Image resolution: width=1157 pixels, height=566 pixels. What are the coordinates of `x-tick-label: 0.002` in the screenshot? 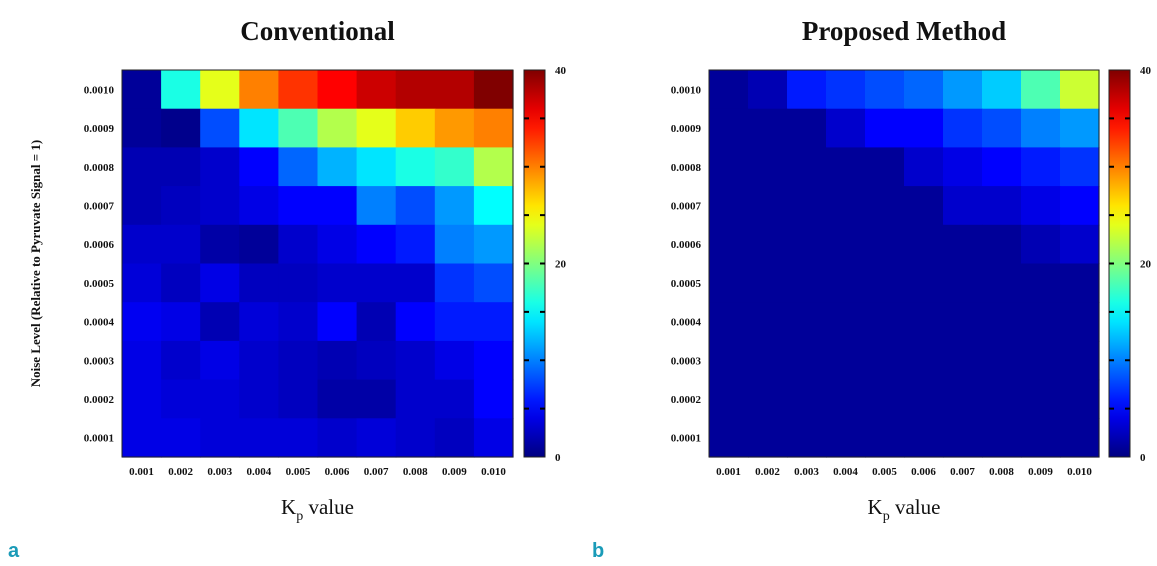 It's located at (767, 472).